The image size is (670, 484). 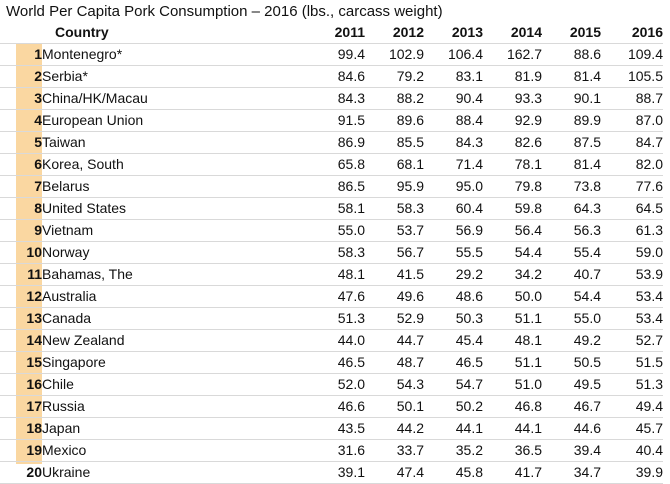 What do you see at coordinates (394, 428) in the screenshot?
I see `value-cell: 44.2` at bounding box center [394, 428].